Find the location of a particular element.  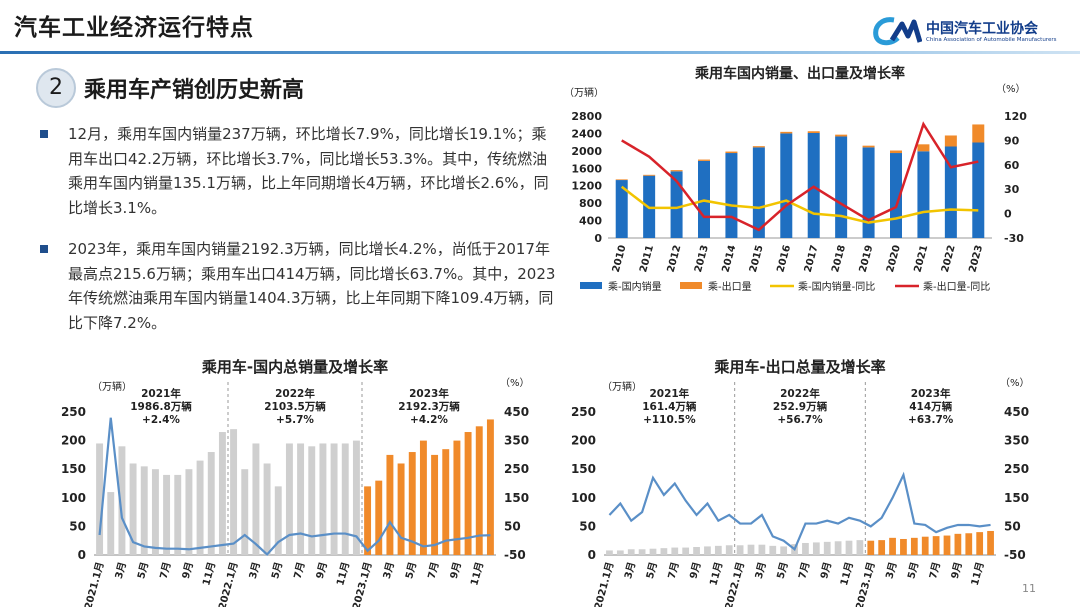

x-tick-label: 2021.1月 is located at coordinates (94, 584).